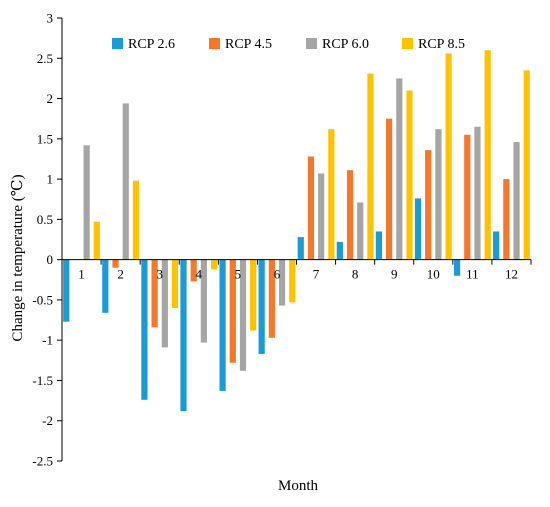  What do you see at coordinates (238, 274) in the screenshot?
I see `x-tick-label-month-5: 5` at bounding box center [238, 274].